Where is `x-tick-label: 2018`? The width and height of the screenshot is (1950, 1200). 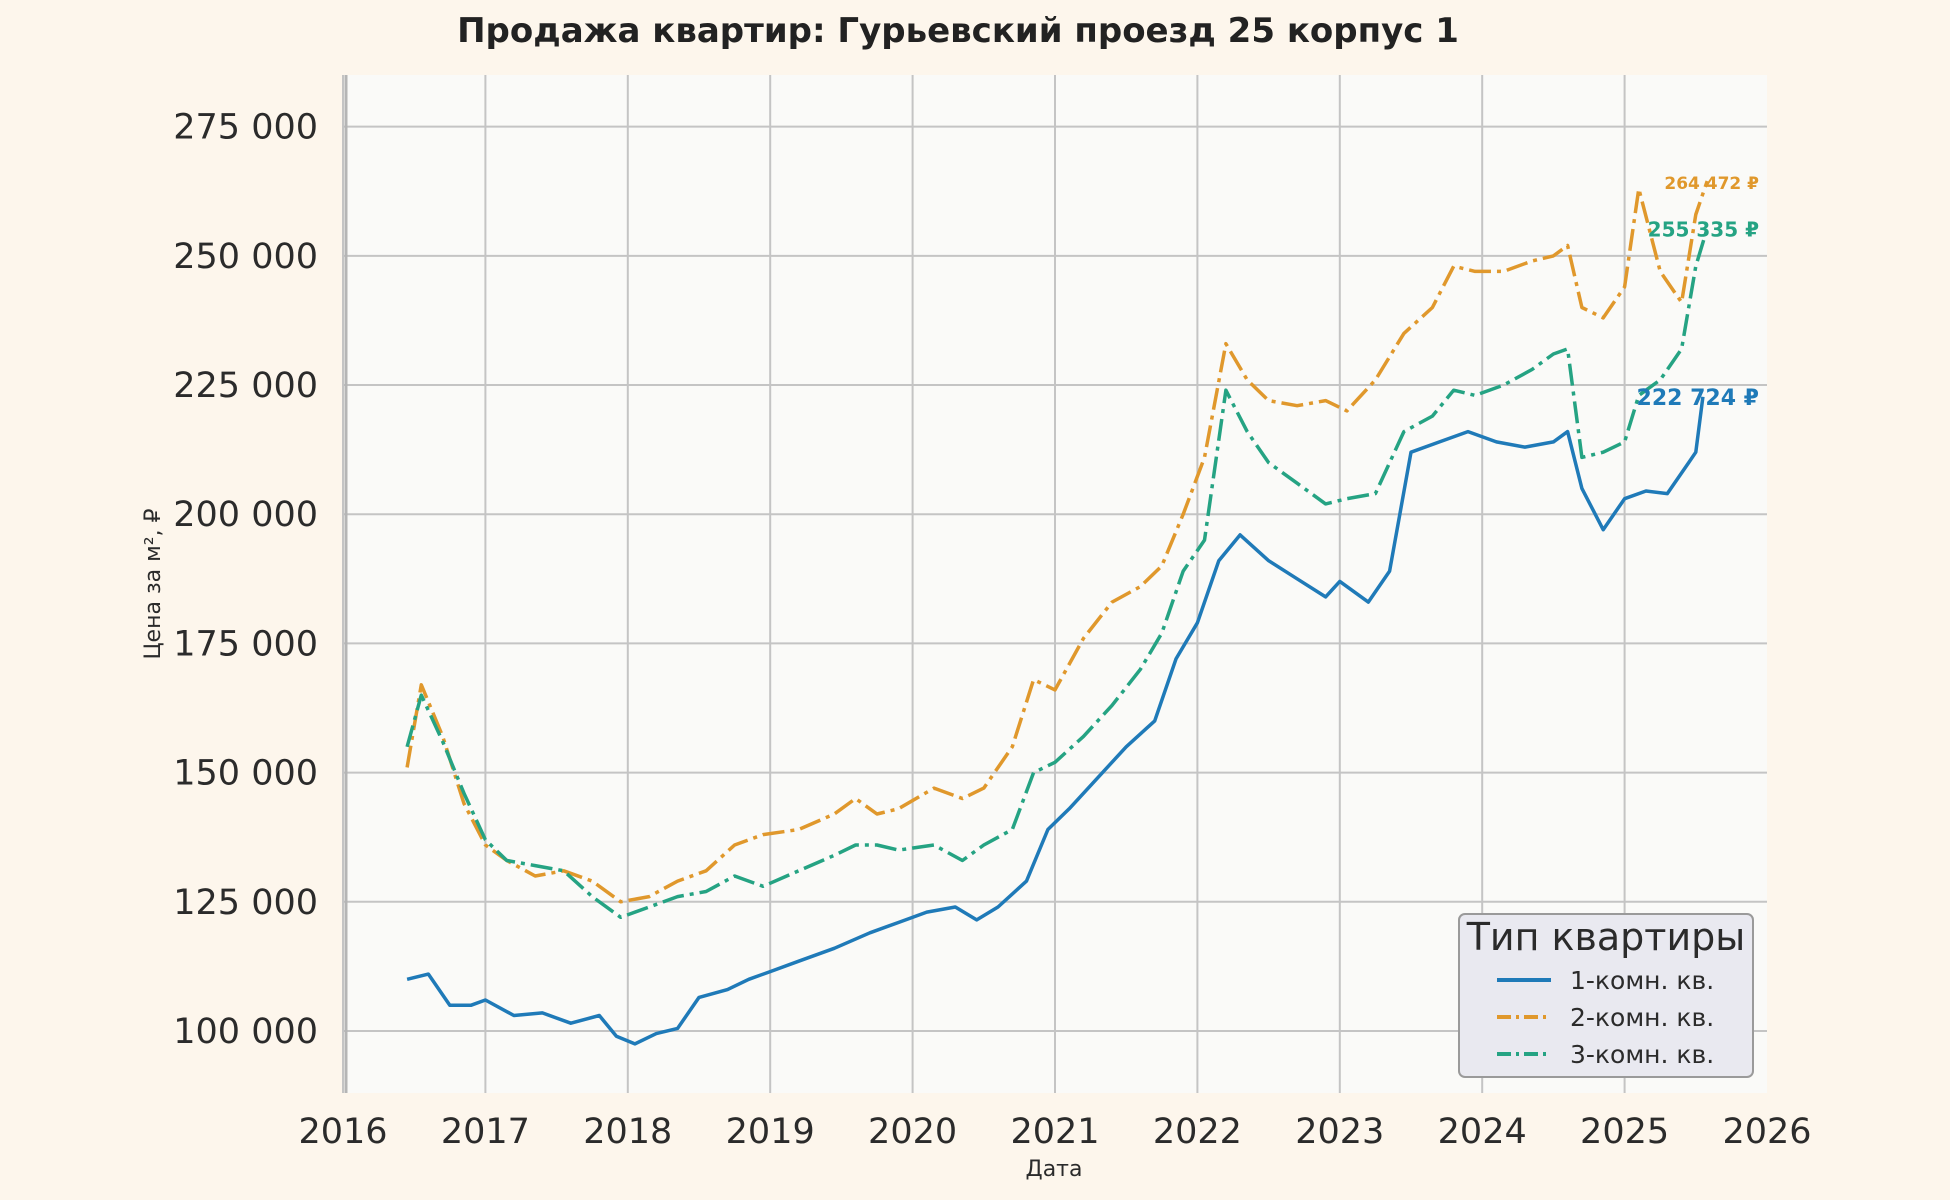 x-tick-label: 2018 is located at coordinates (627, 1132).